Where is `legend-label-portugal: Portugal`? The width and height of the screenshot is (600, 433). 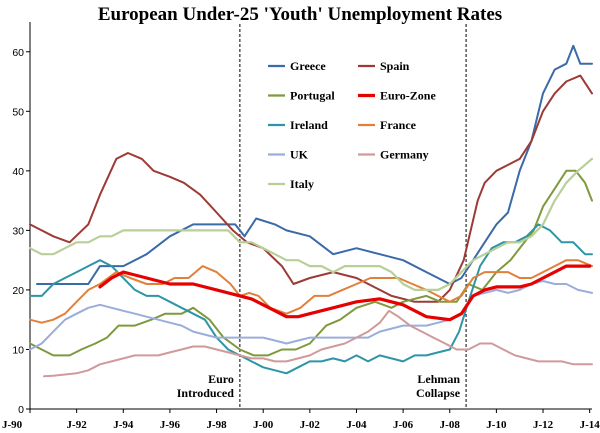 legend-label-portugal: Portugal is located at coordinates (312, 96).